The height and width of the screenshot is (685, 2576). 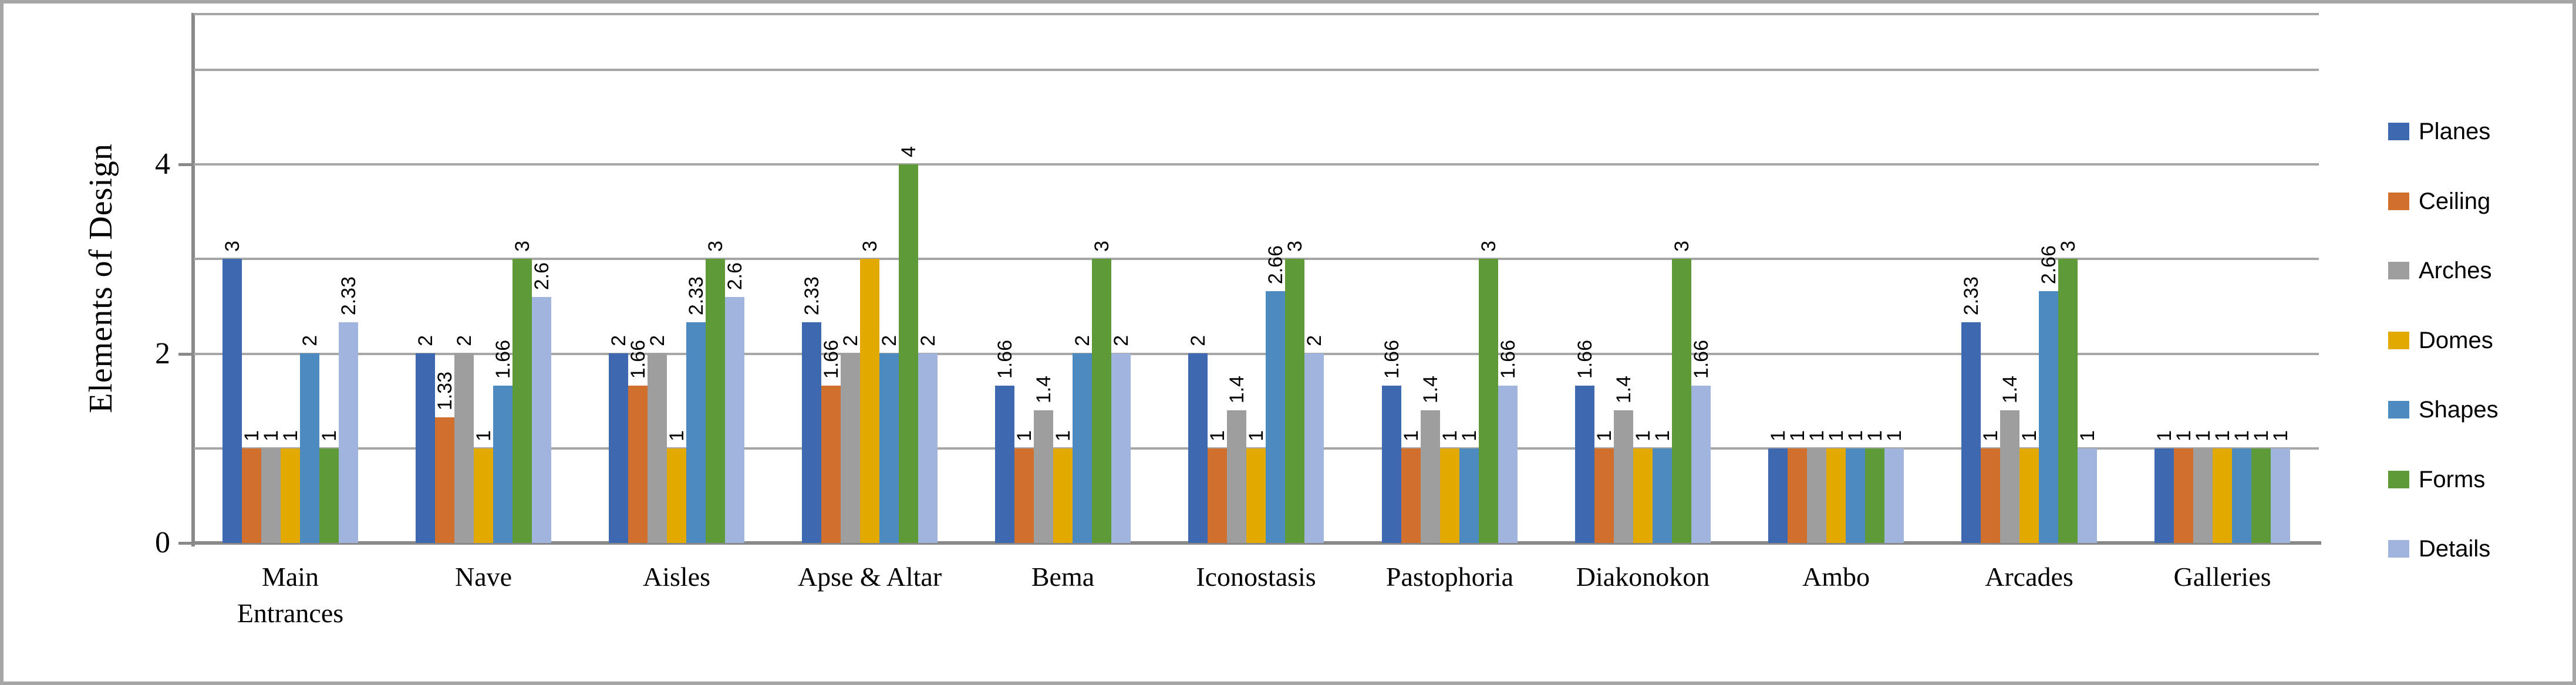 I want to click on data-label-details-3: 2.6, so click(x=734, y=276).